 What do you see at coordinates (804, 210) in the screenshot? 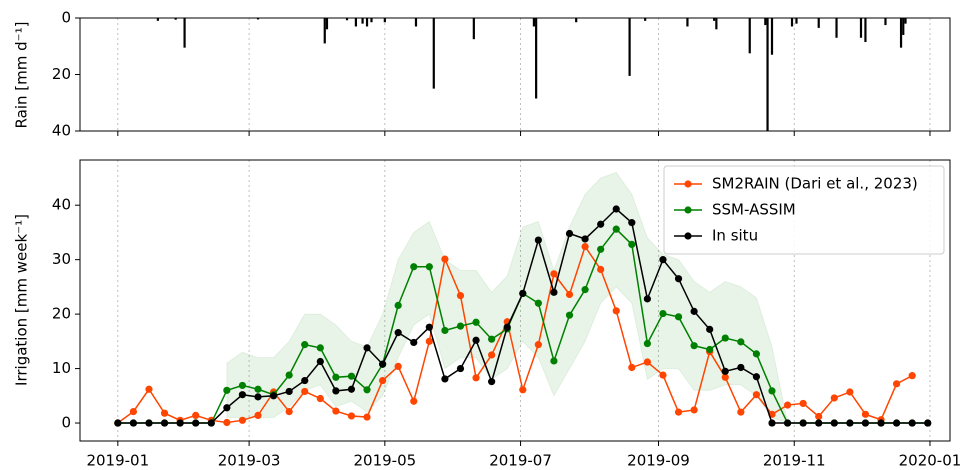
I see `legend-box` at bounding box center [804, 210].